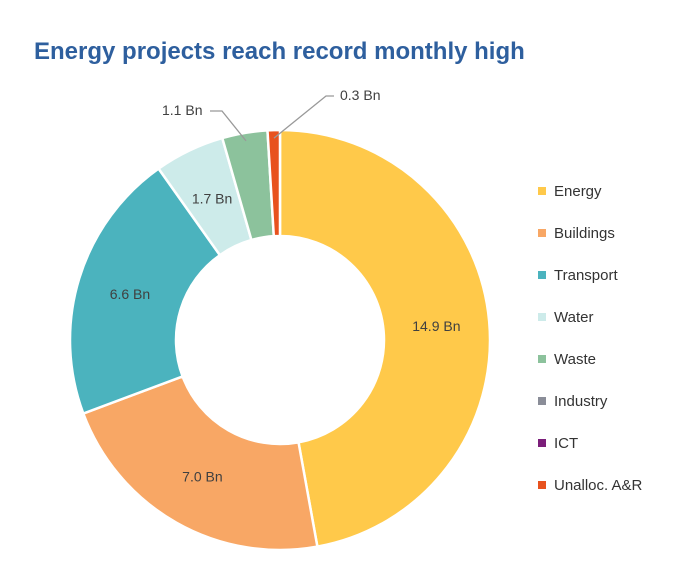  I want to click on legend-label: Transport, so click(586, 275).